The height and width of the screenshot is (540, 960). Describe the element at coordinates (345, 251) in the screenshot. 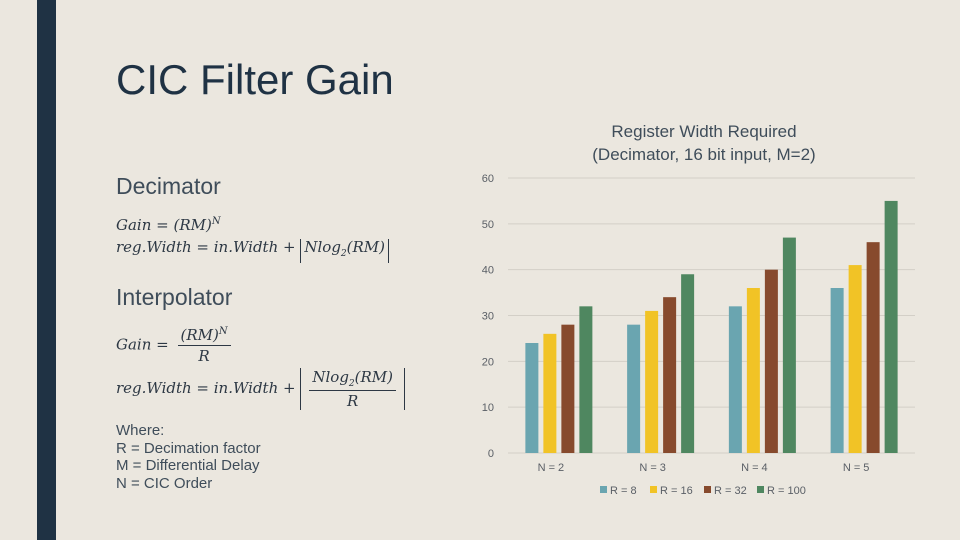

I see `ceiling-brackets: Nlog2(RM)` at that location.